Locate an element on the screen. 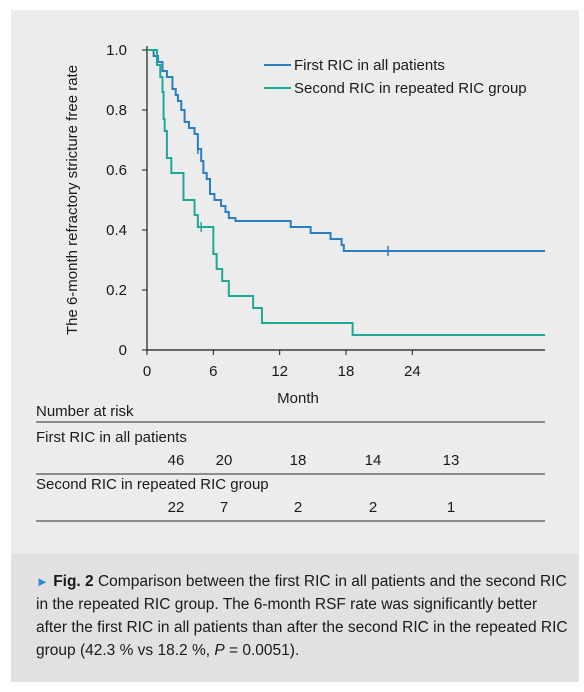 This screenshot has width=584, height=692. risk-count: 18 is located at coordinates (298, 460).